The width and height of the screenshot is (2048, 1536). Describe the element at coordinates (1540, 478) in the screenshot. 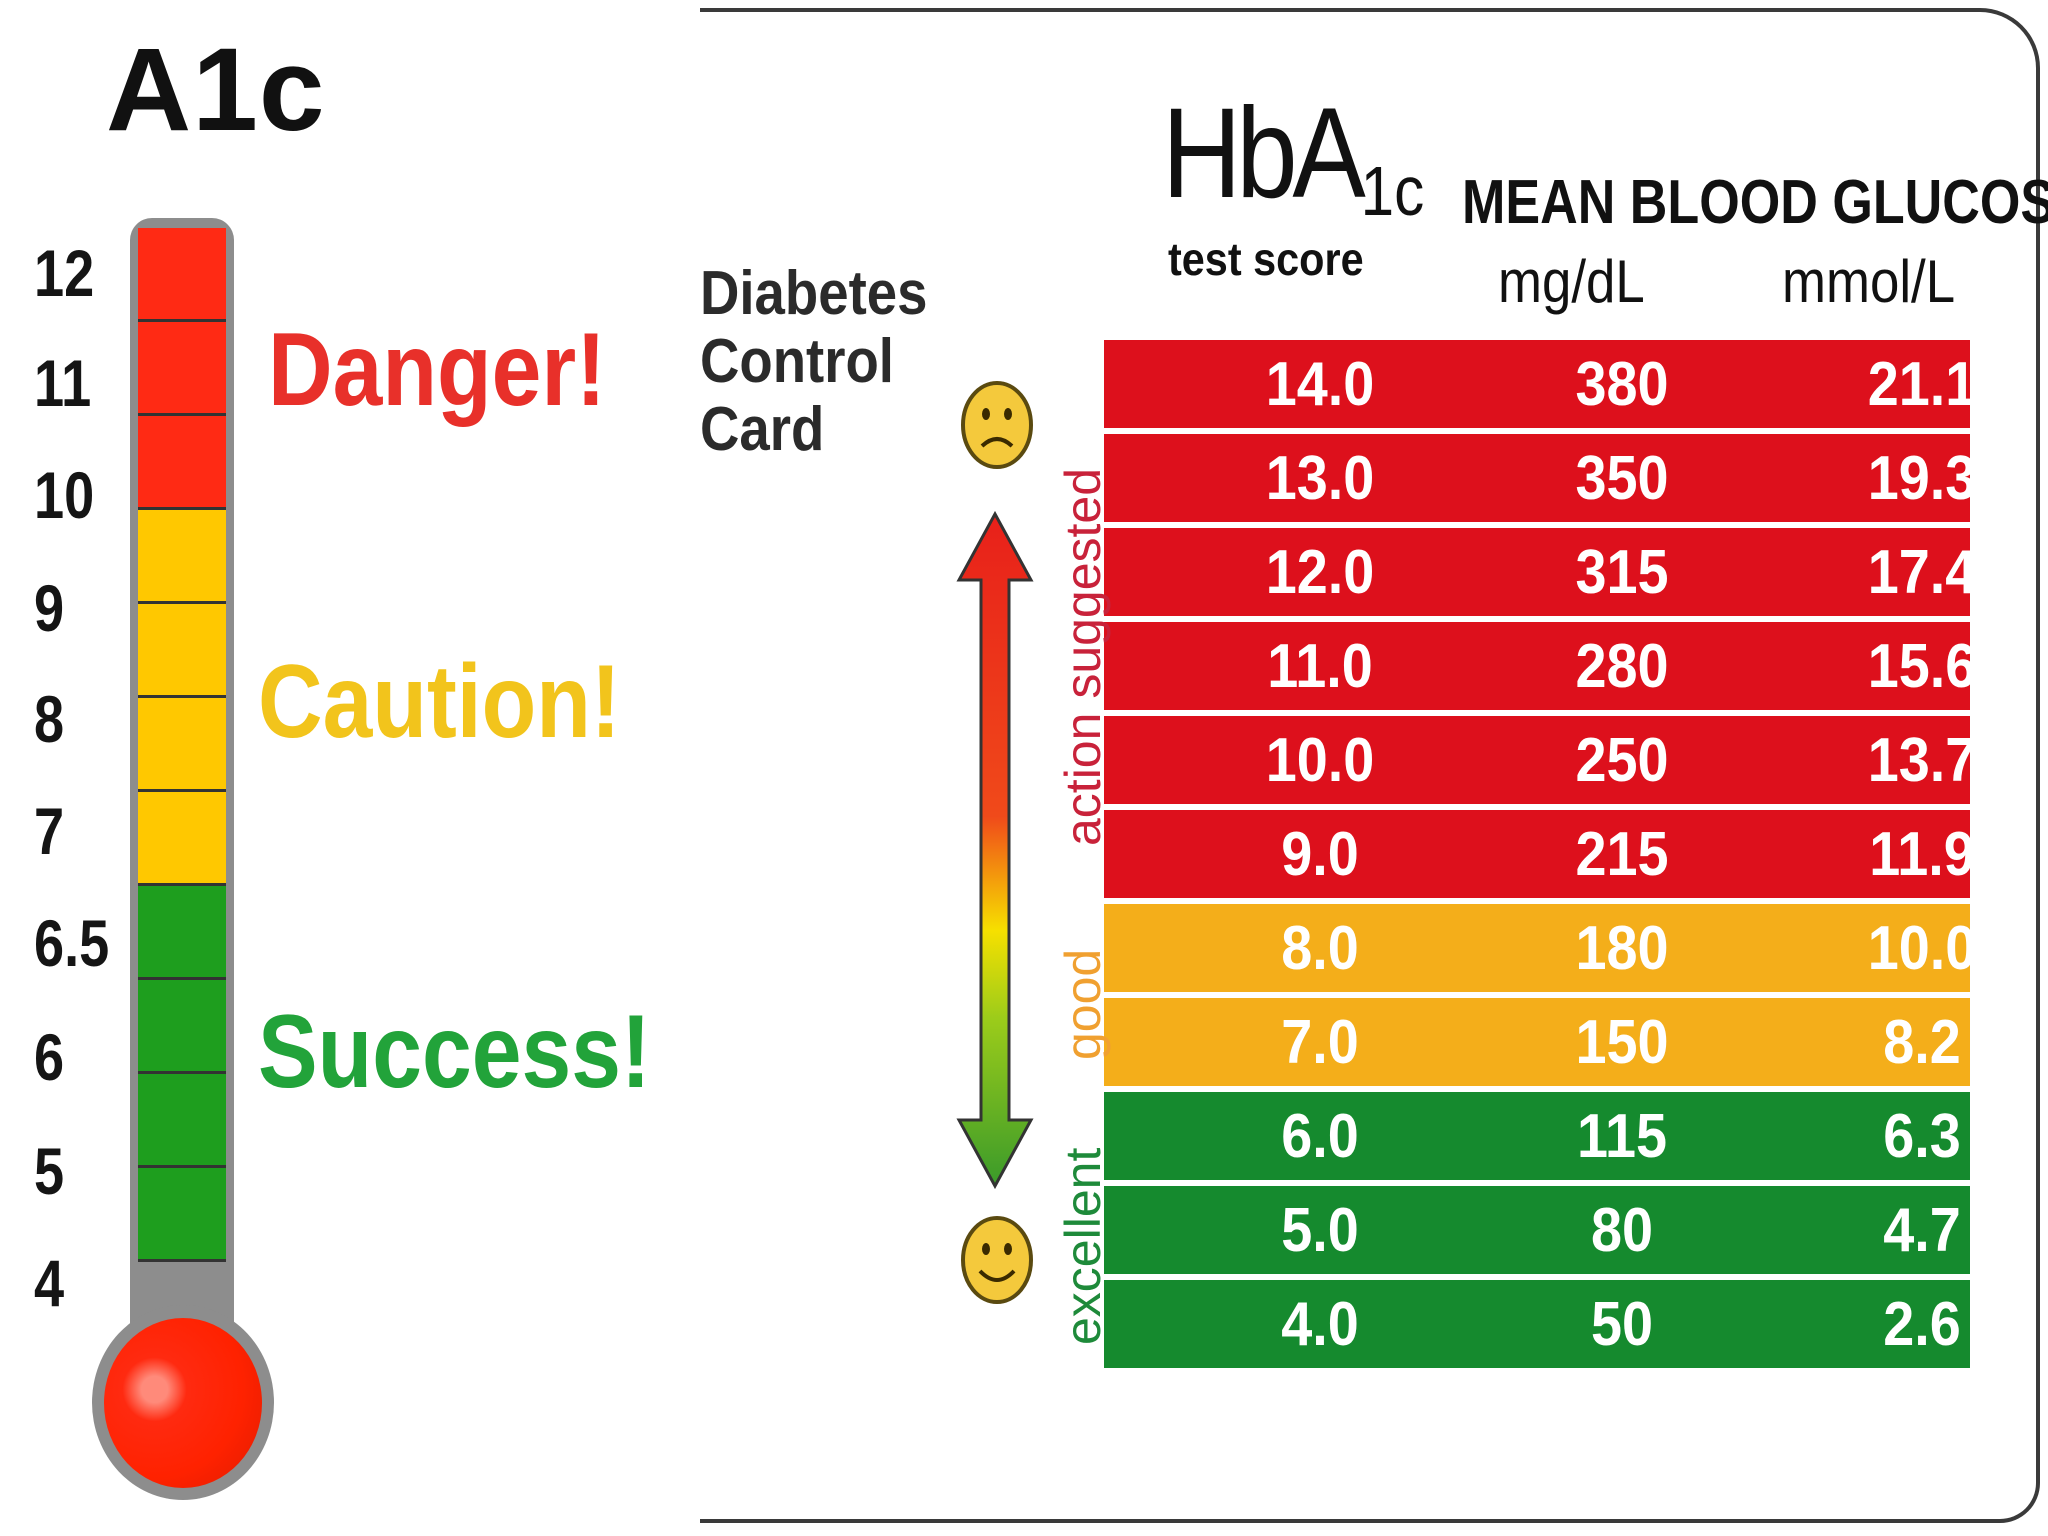

I see `table-row: 13.0 350 19.3` at that location.